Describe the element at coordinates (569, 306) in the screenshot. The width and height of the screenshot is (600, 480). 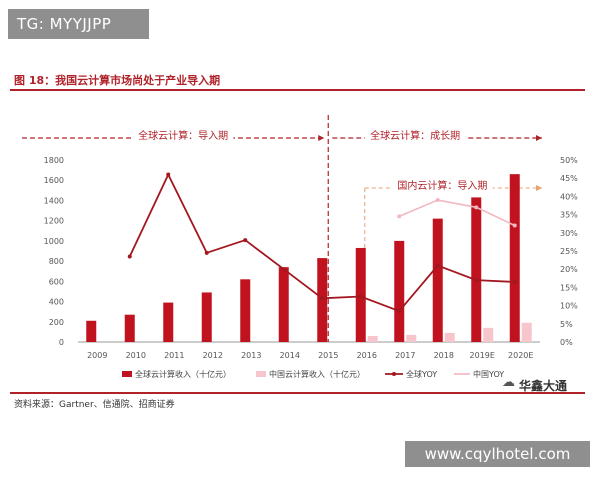
I see `y-right-tick-label: 10%` at that location.